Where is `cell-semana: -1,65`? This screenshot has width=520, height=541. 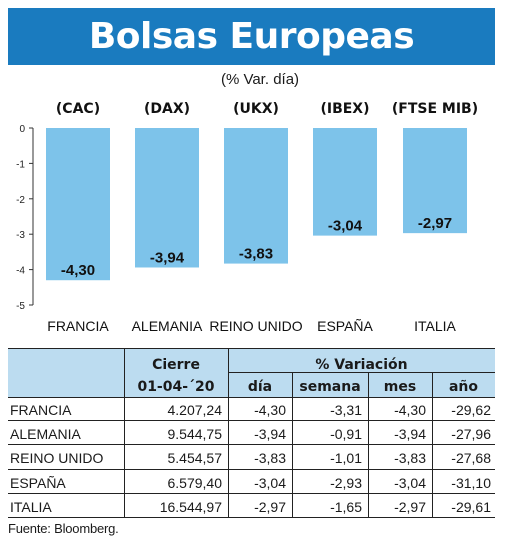
cell-semana: -1,65 is located at coordinates (346, 506).